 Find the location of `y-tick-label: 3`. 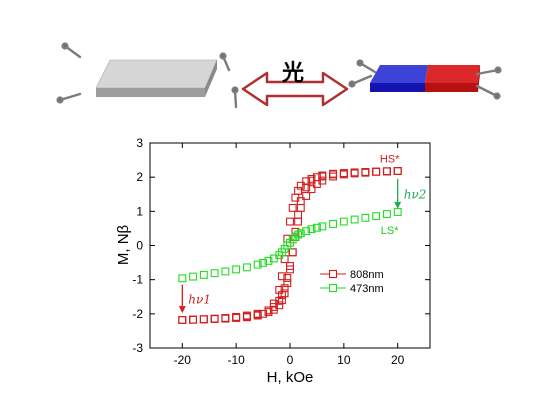

y-tick-label: 3 is located at coordinates (139, 143).